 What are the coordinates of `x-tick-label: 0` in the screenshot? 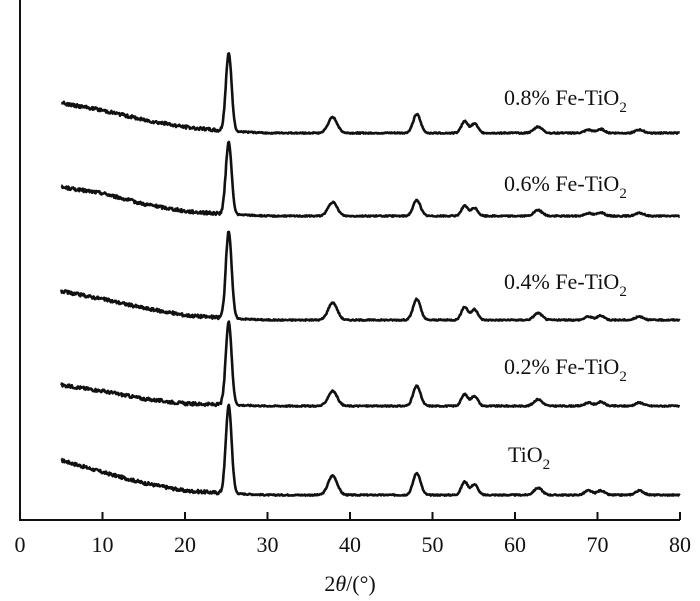 It's located at (20, 544).